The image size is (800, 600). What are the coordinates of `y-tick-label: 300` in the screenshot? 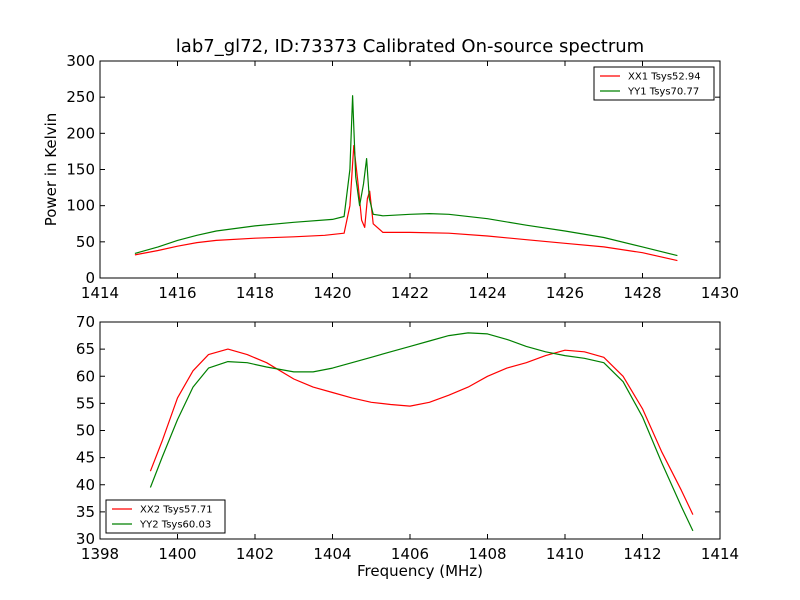 It's located at (80, 61).